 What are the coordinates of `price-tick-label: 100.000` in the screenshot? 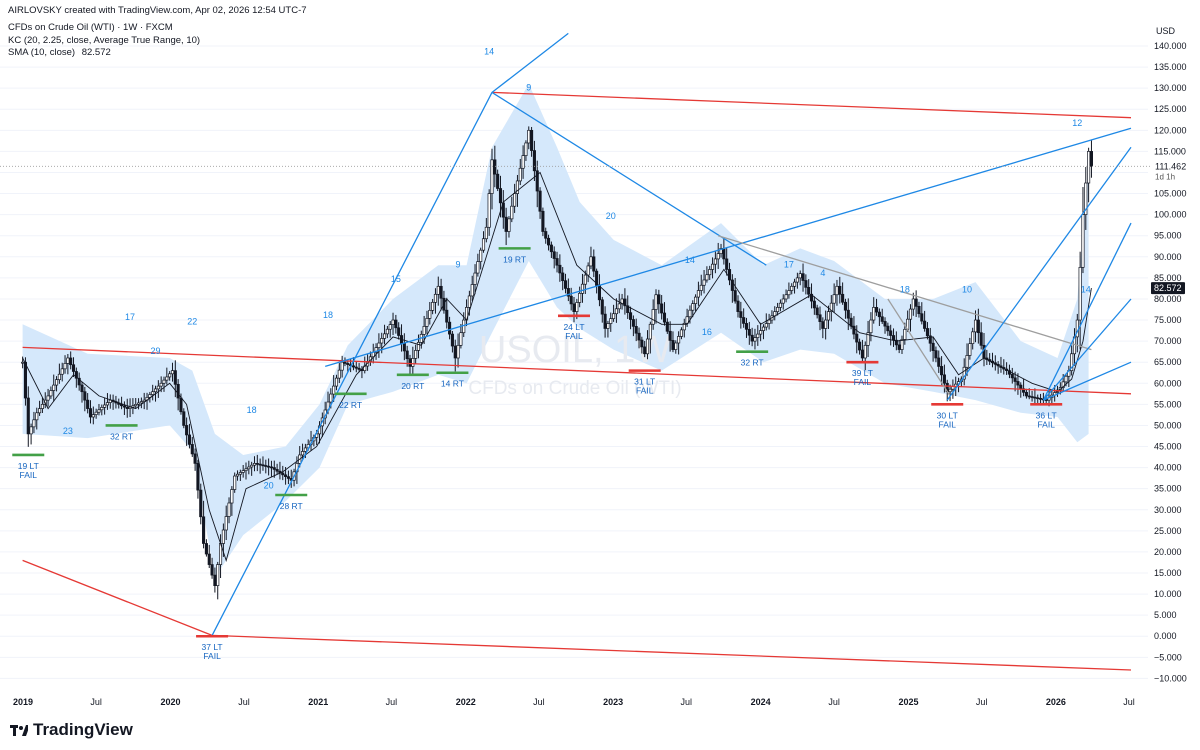 It's located at (1170, 215).